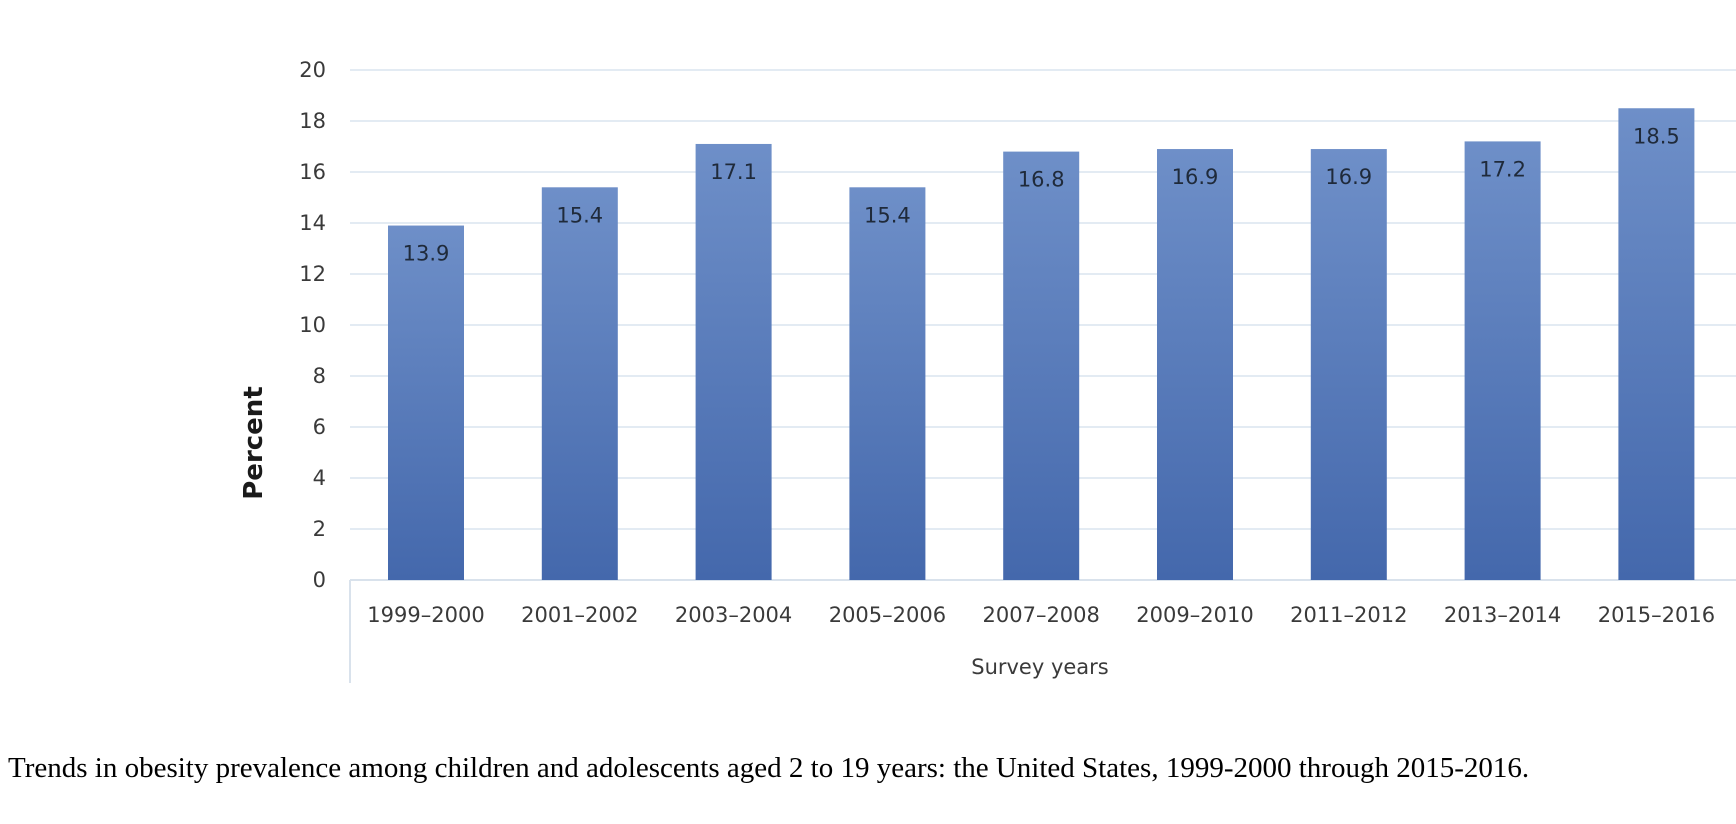 The height and width of the screenshot is (824, 1736). Describe the element at coordinates (1041, 180) in the screenshot. I see `bar-value-label: 16.8` at that location.